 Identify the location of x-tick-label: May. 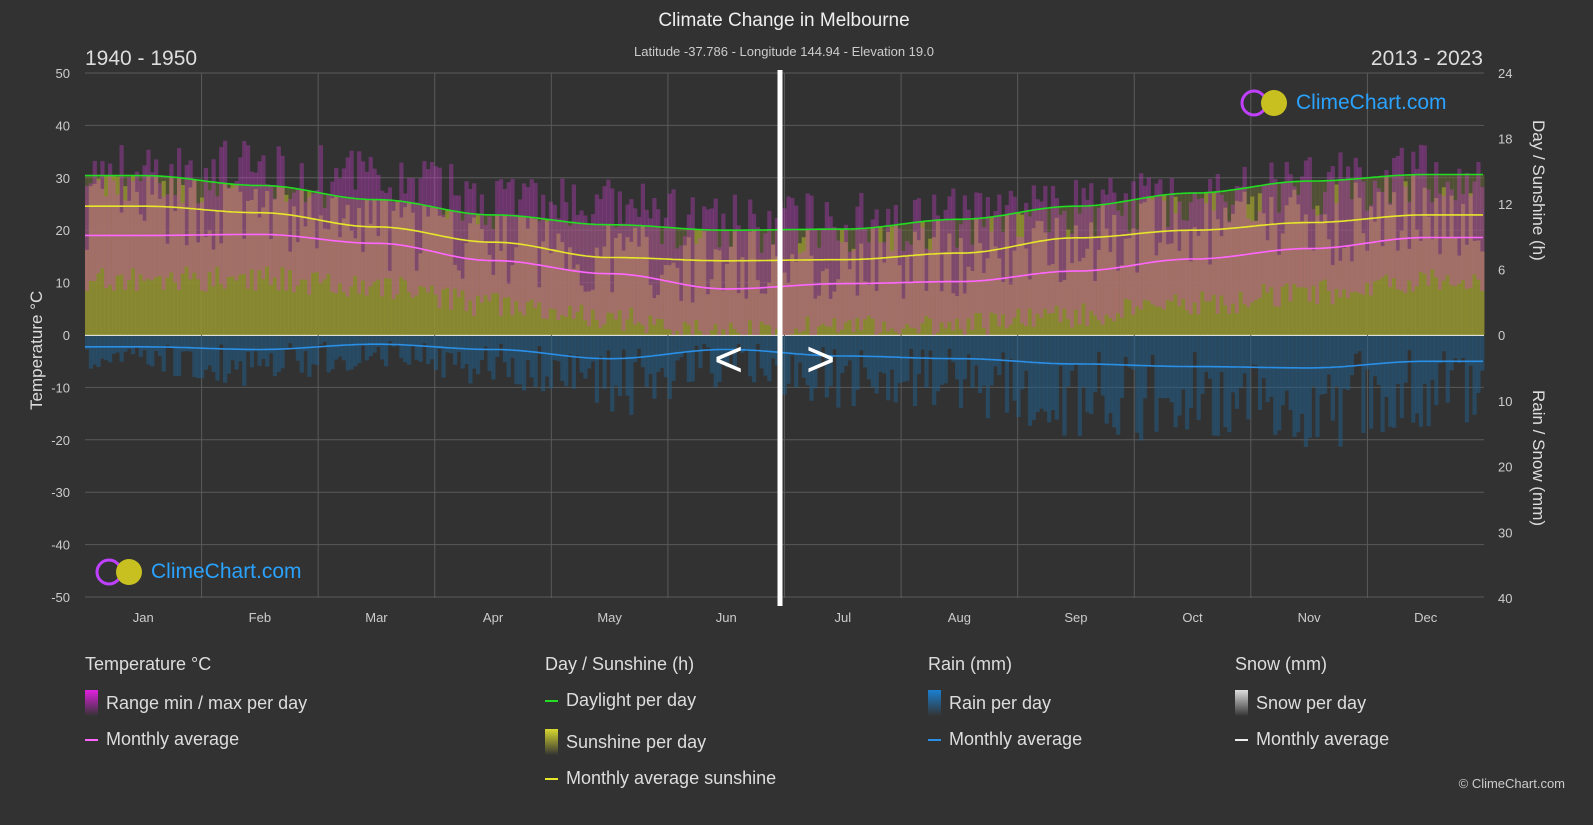
(609, 617).